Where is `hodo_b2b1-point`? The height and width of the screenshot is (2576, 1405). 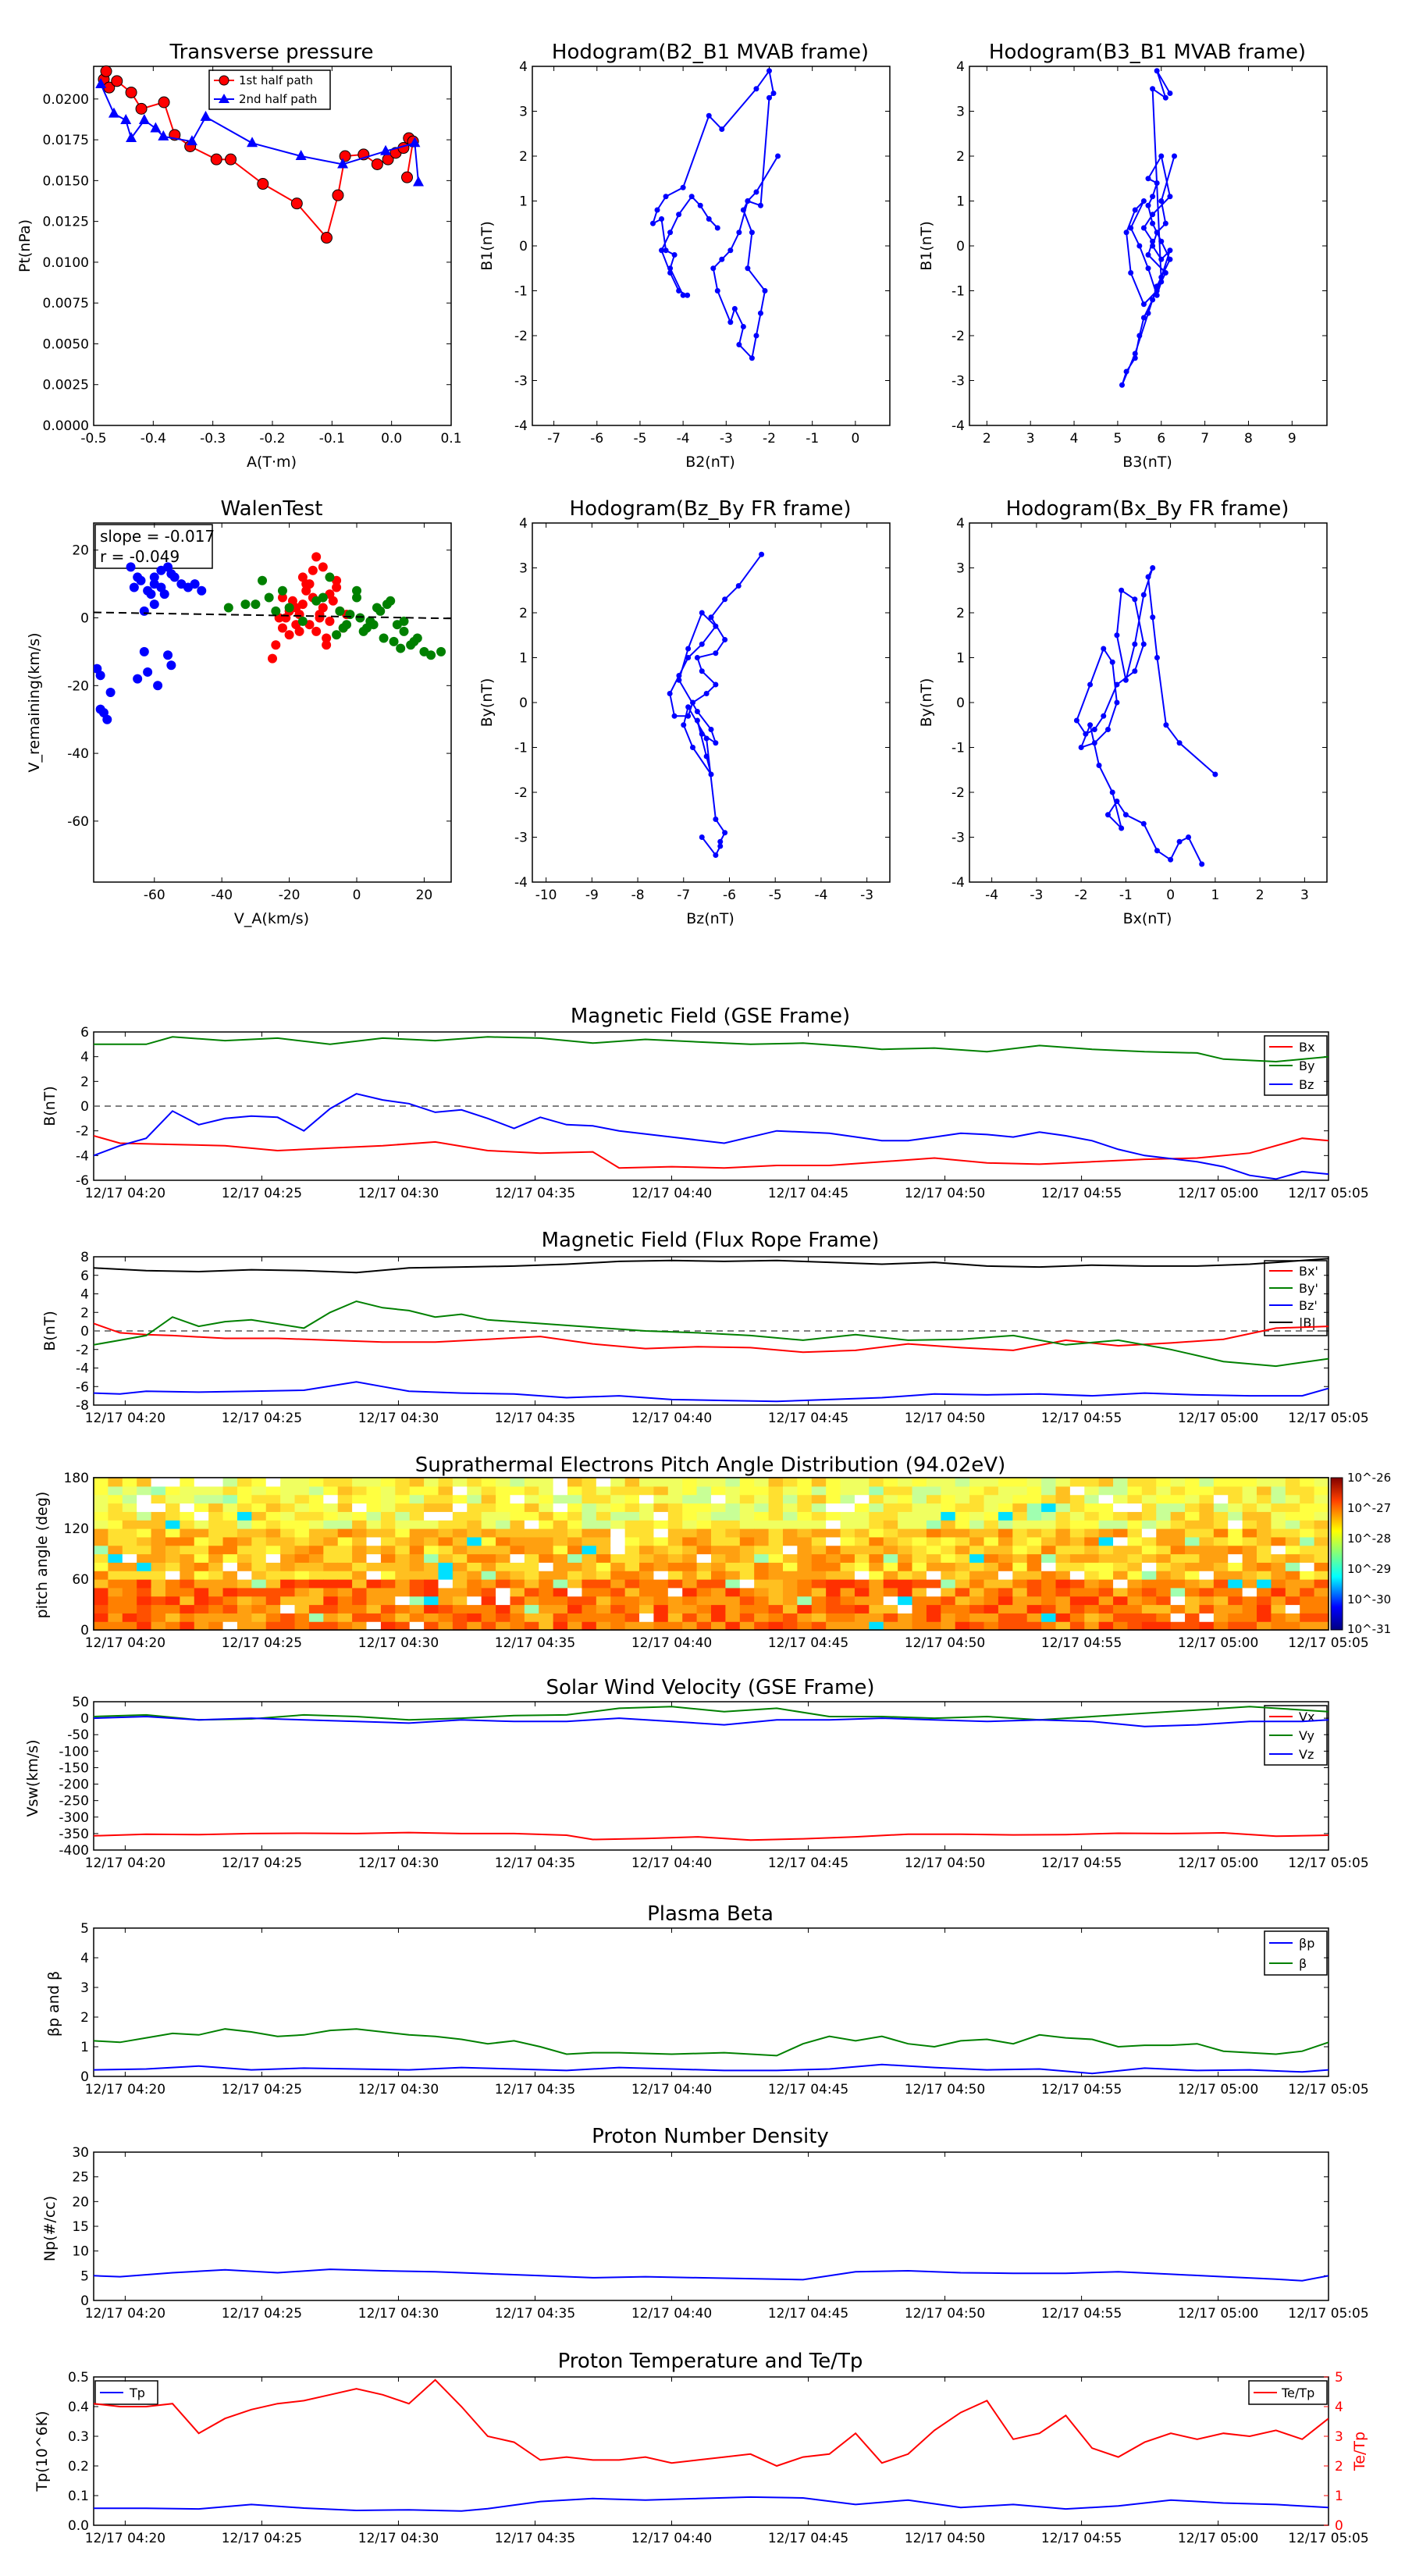
hodo_b2b1-point is located at coordinates (730, 250).